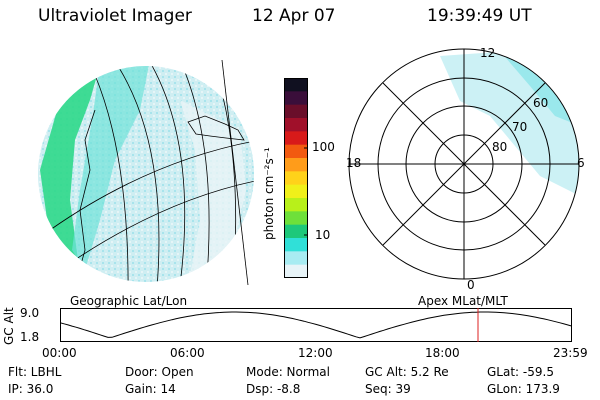  Describe the element at coordinates (35, 372) in the screenshot. I see `filter-info: Flt: LBHL` at that location.